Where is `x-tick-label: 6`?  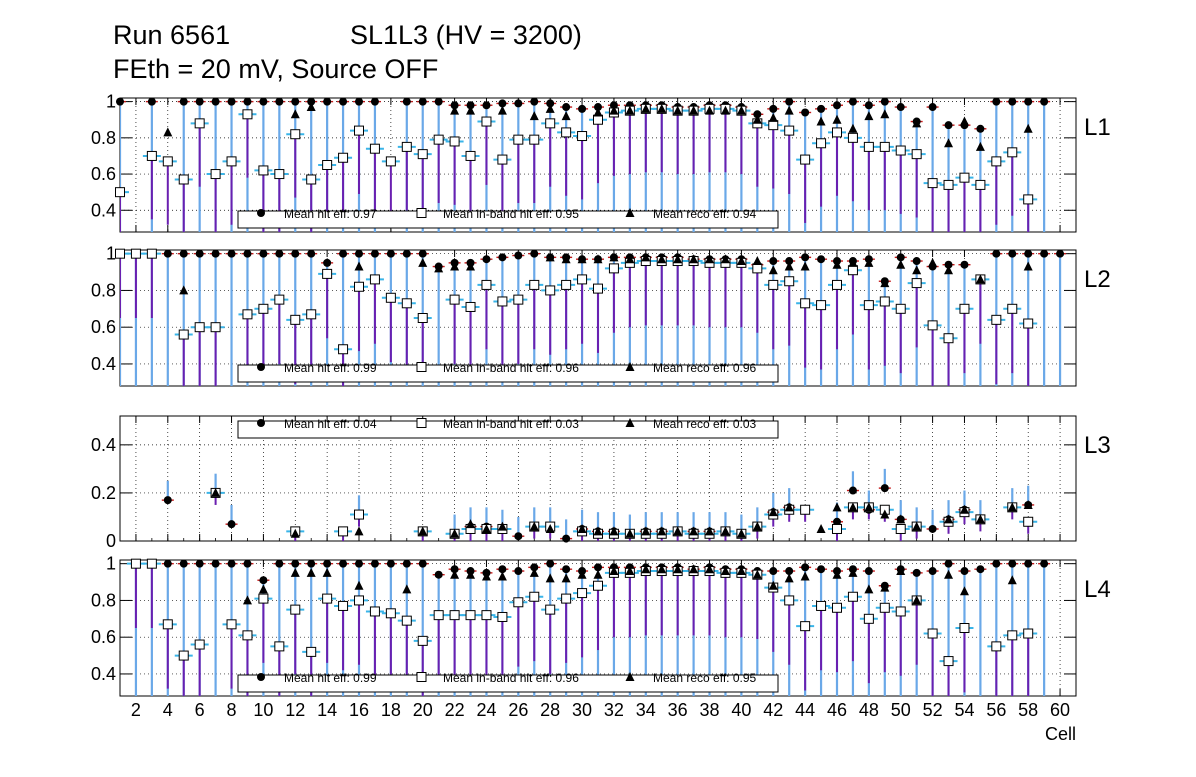
x-tick-label: 6 is located at coordinates (200, 710).